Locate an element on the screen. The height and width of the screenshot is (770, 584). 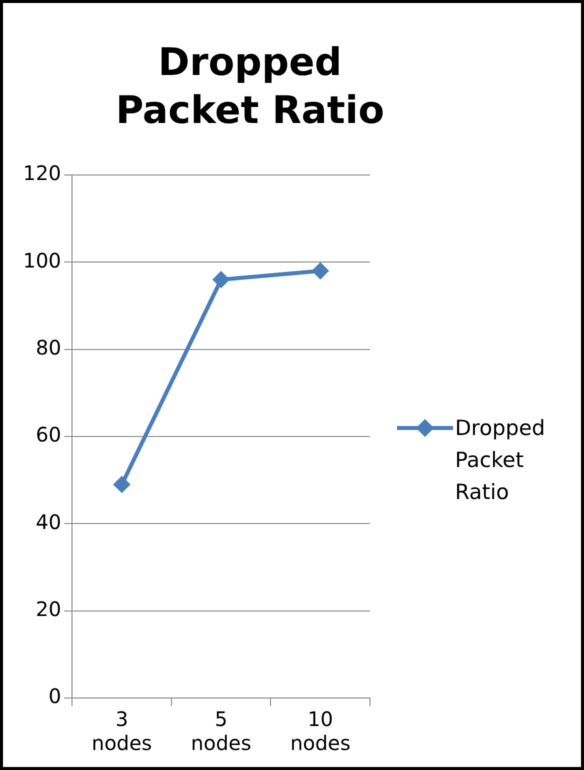
y-tick-label: 80 is located at coordinates (49, 348).